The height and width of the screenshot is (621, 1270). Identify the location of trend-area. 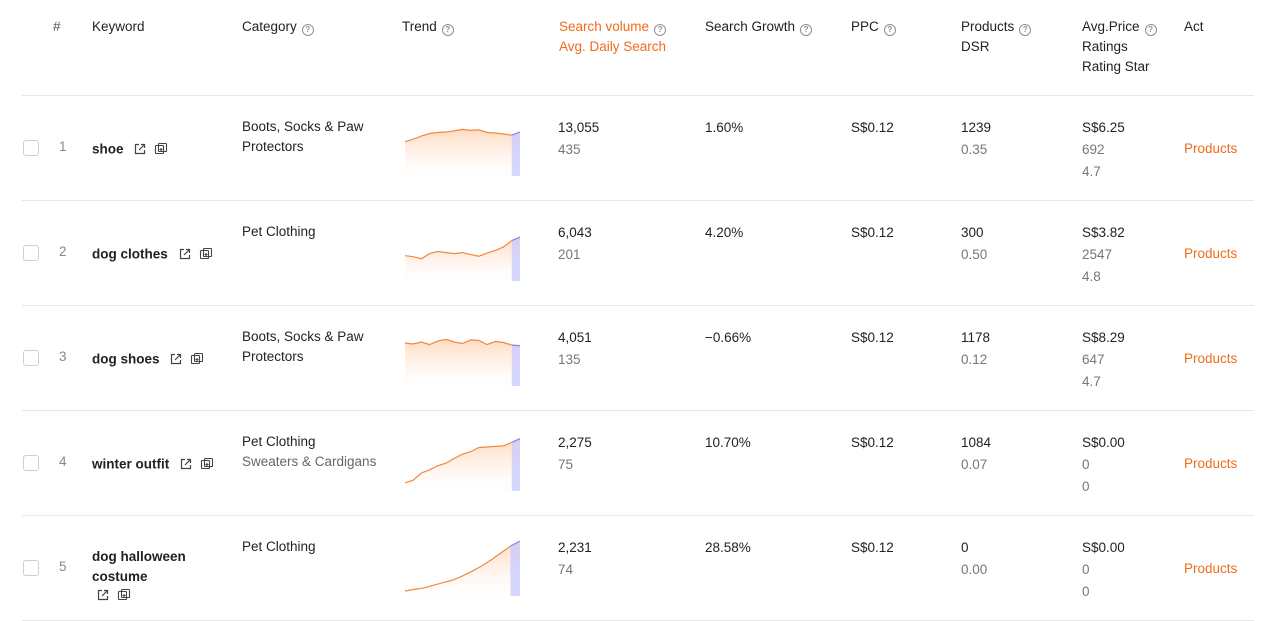
(462, 568).